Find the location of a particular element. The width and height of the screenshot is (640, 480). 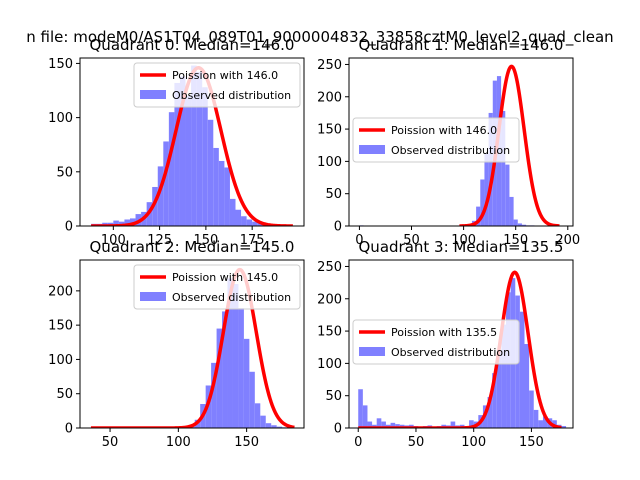

legend-label-poisson: Poission with 145.0 is located at coordinates (225, 277).